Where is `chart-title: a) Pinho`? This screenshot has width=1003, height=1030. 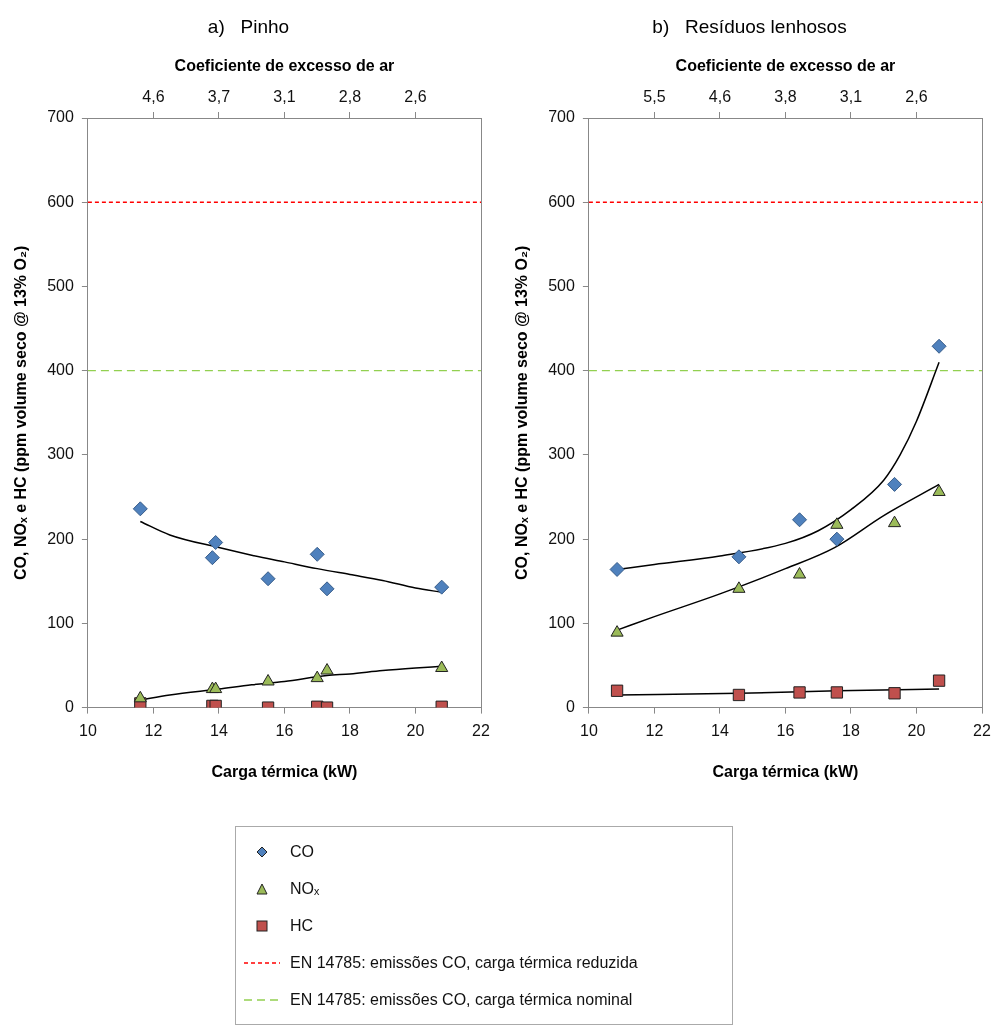 chart-title: a) Pinho is located at coordinates (248, 26).